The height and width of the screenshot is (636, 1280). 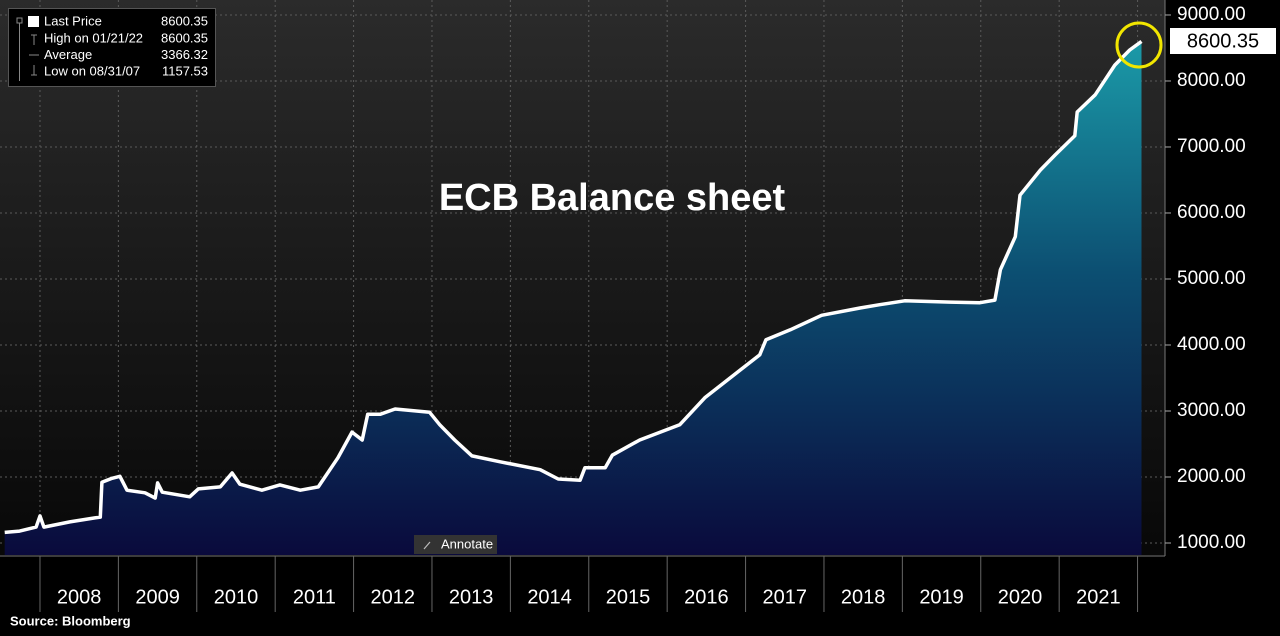 I want to click on x-tick-label: 2020, so click(x=1020, y=597).